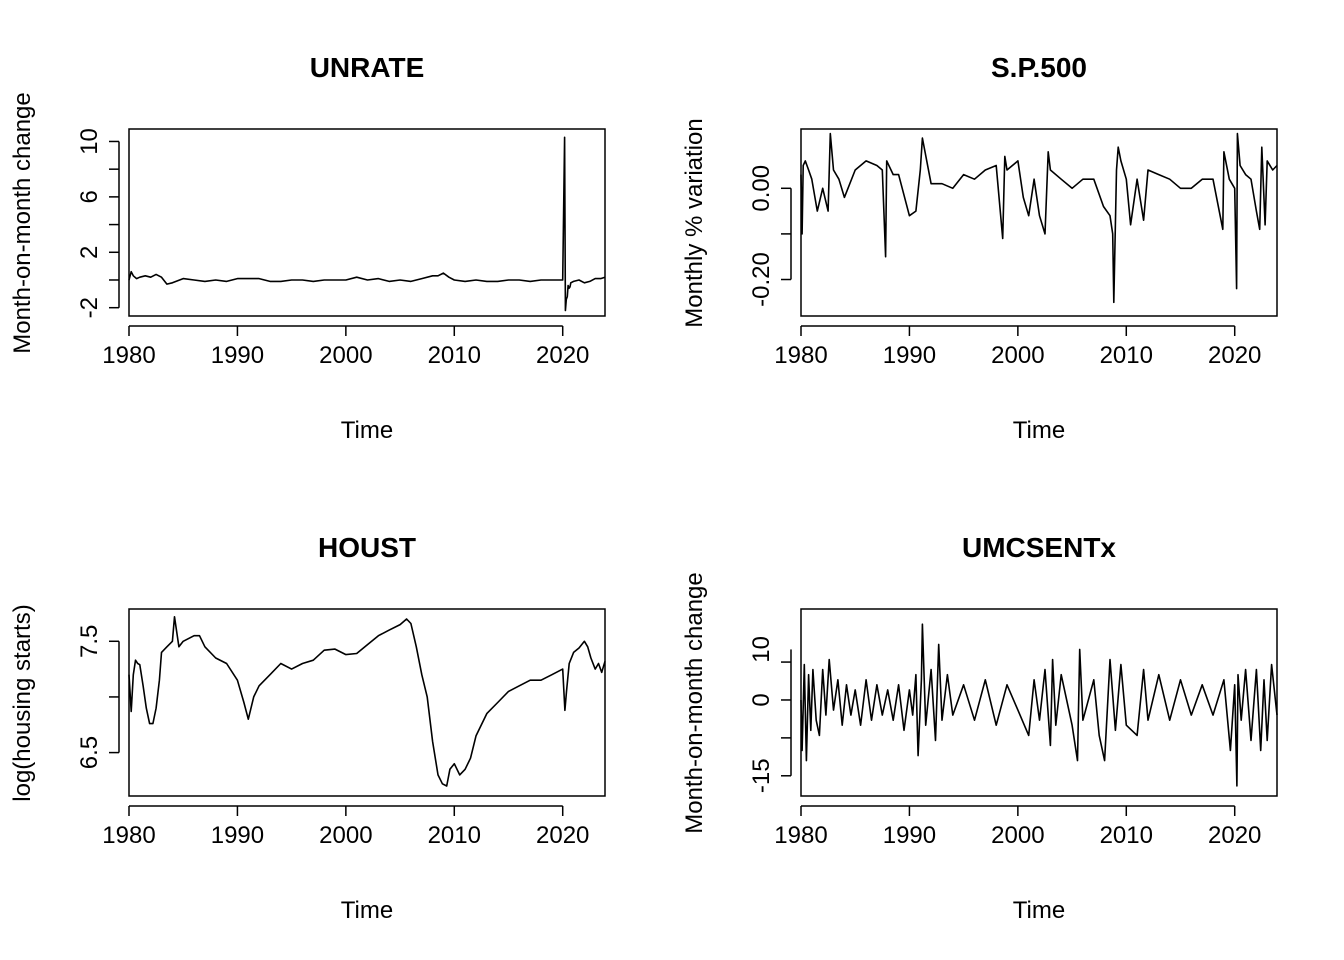 The height and width of the screenshot is (960, 1344). Describe the element at coordinates (761, 279) in the screenshot. I see `y-tick-label: -0.20` at that location.